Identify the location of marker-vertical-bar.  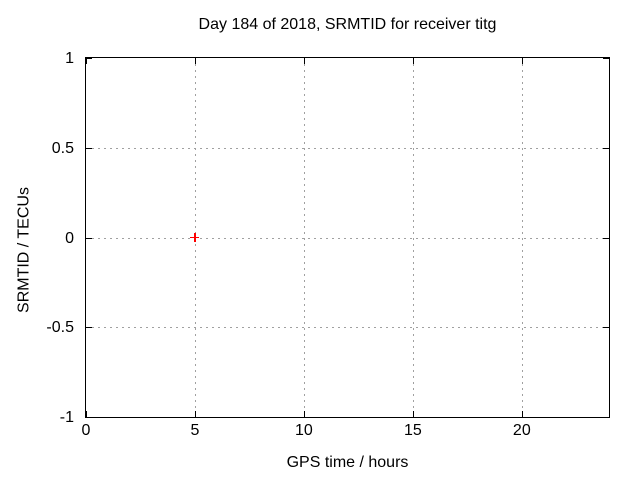
(195, 237).